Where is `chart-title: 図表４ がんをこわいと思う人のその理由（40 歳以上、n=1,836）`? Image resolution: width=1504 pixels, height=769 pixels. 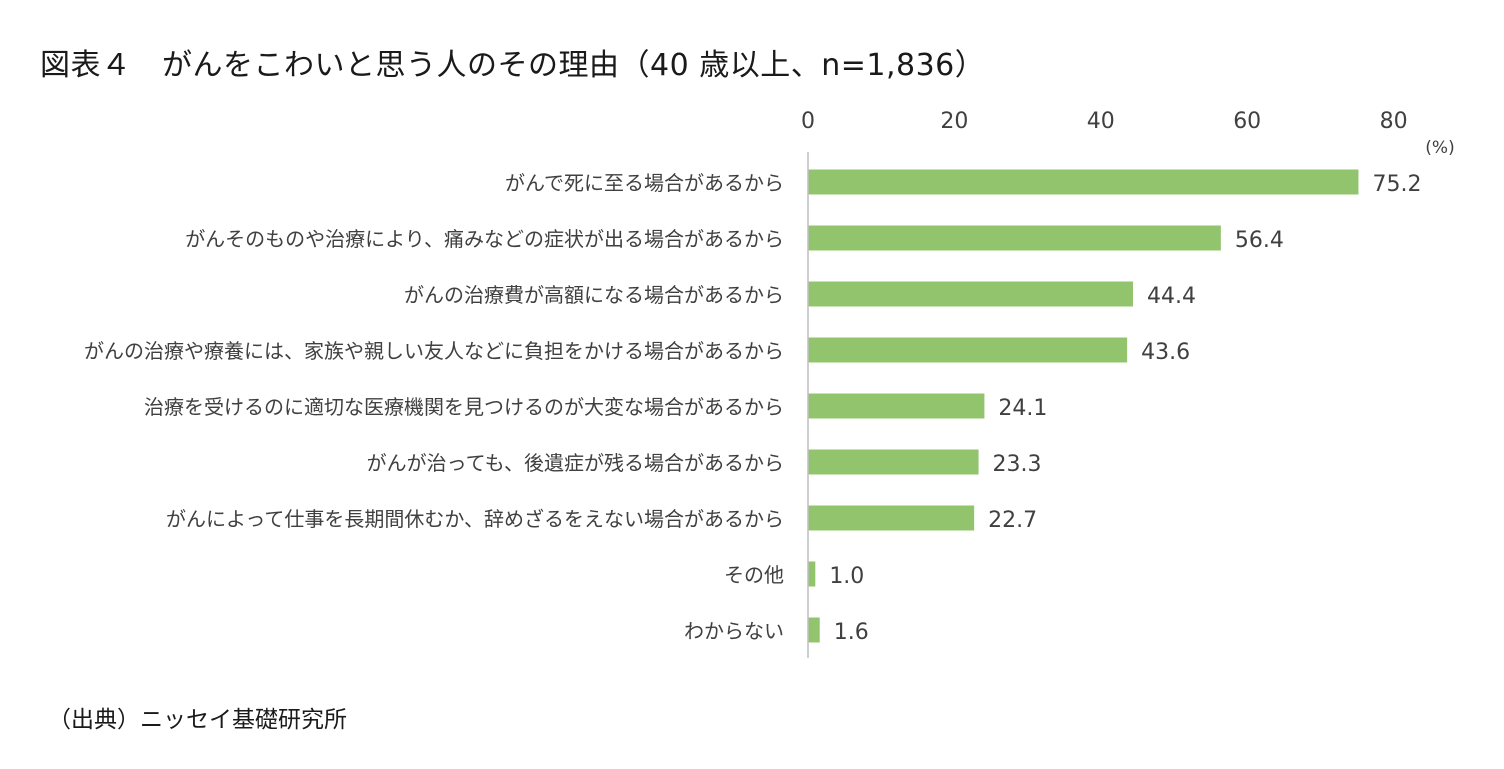
chart-title: 図表４ がんをこわいと思う人のその理由（40 歳以上、n=1,836） is located at coordinates (513, 65).